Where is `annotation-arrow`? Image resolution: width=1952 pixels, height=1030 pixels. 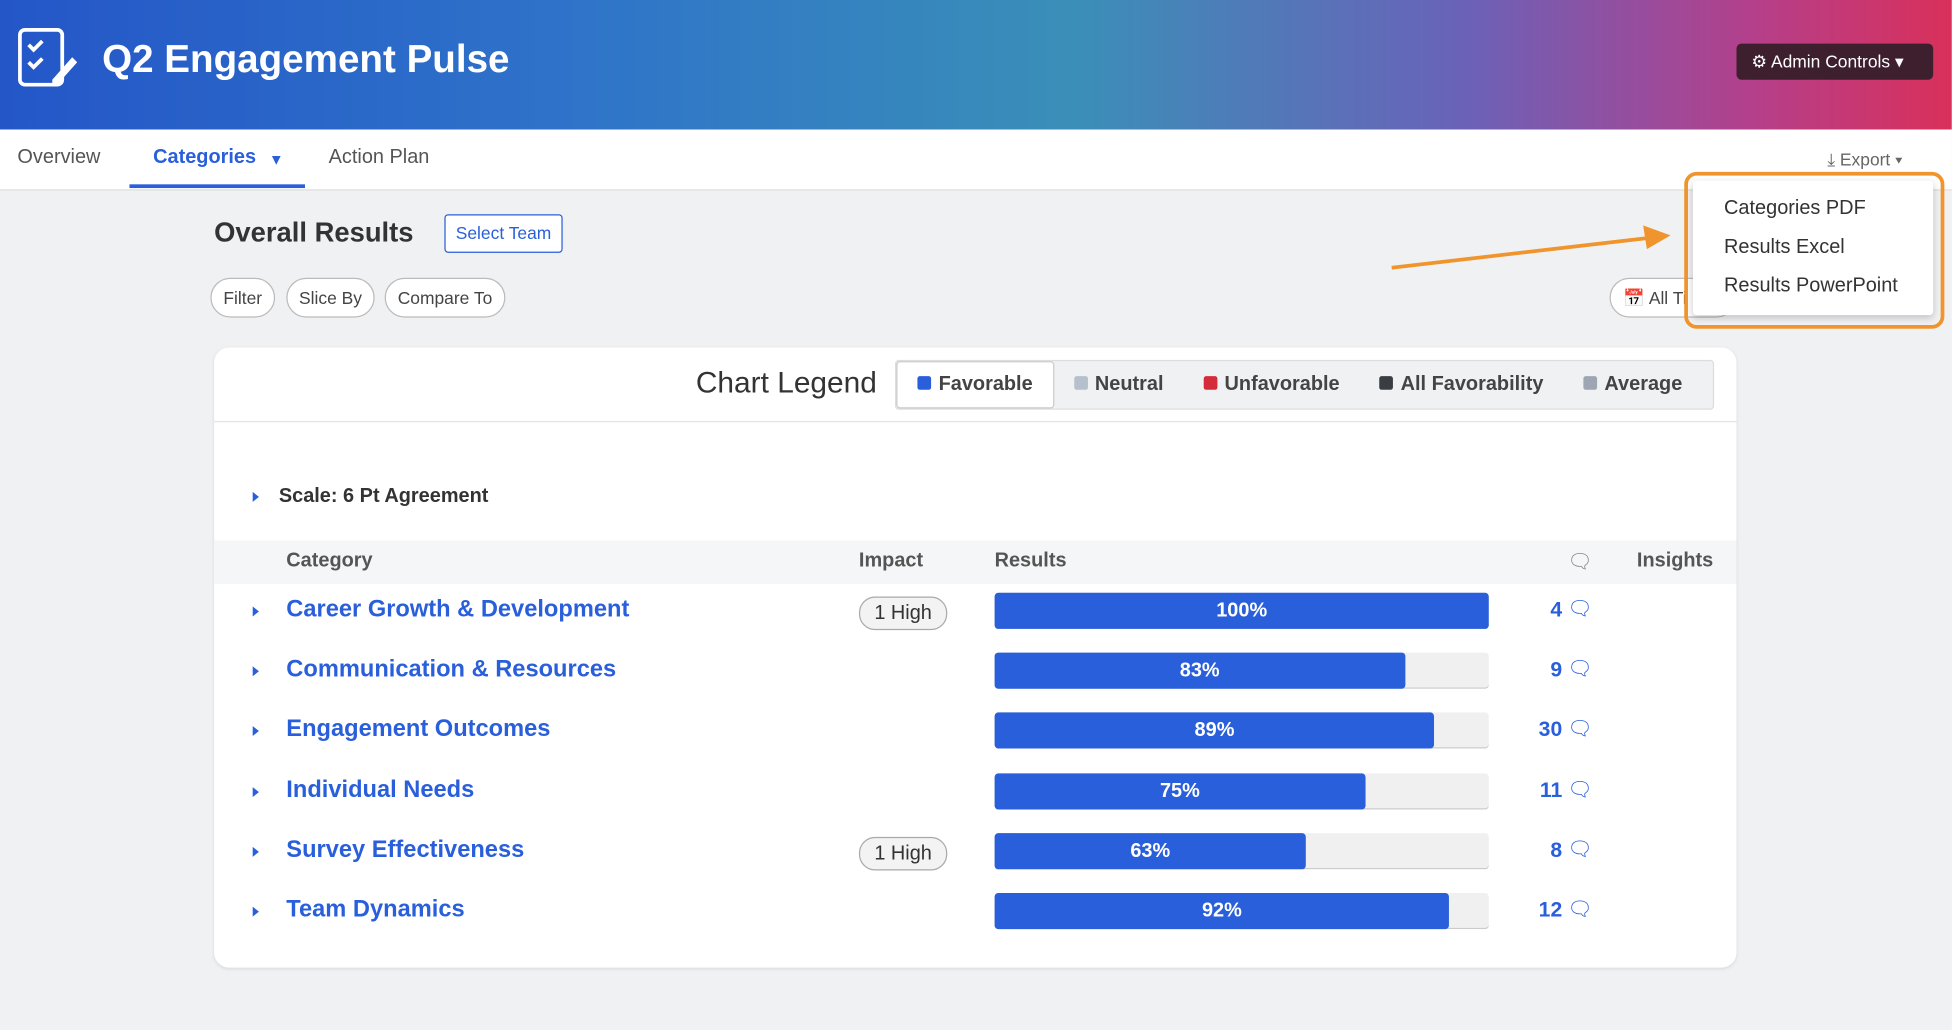
annotation-arrow is located at coordinates (1531, 247).